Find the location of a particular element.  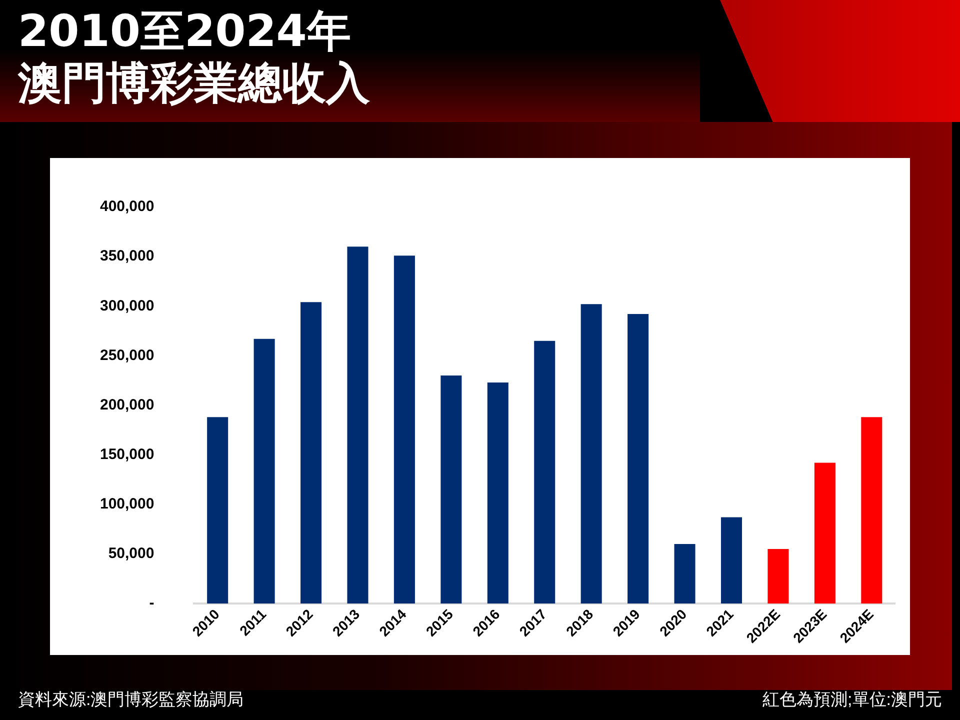

y-tick-label: - is located at coordinates (151, 603).